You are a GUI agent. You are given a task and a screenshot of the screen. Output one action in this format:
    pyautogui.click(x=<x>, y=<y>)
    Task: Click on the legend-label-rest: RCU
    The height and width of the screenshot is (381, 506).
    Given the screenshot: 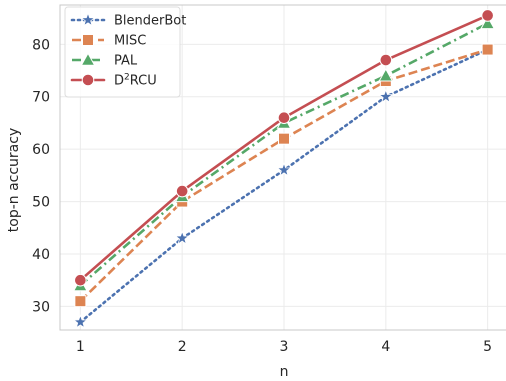 What is the action you would take?
    pyautogui.click(x=143, y=81)
    